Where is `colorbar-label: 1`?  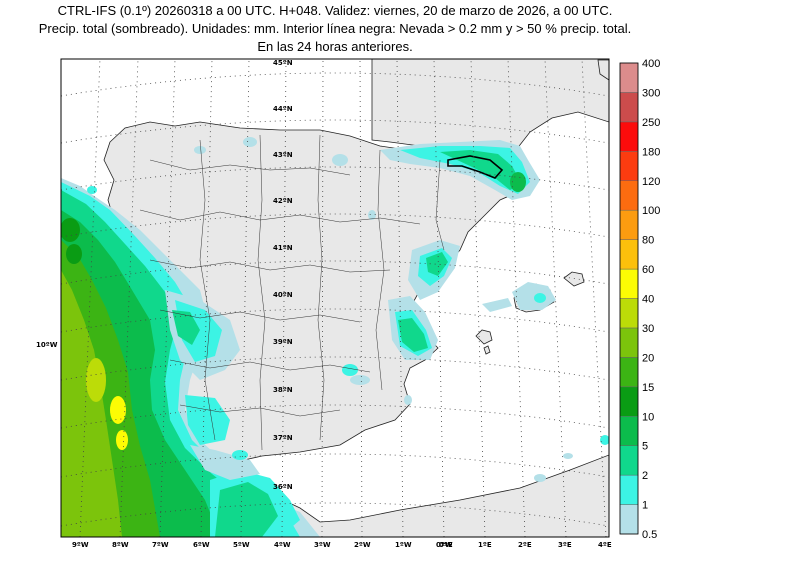
colorbar-label: 1 is located at coordinates (645, 506).